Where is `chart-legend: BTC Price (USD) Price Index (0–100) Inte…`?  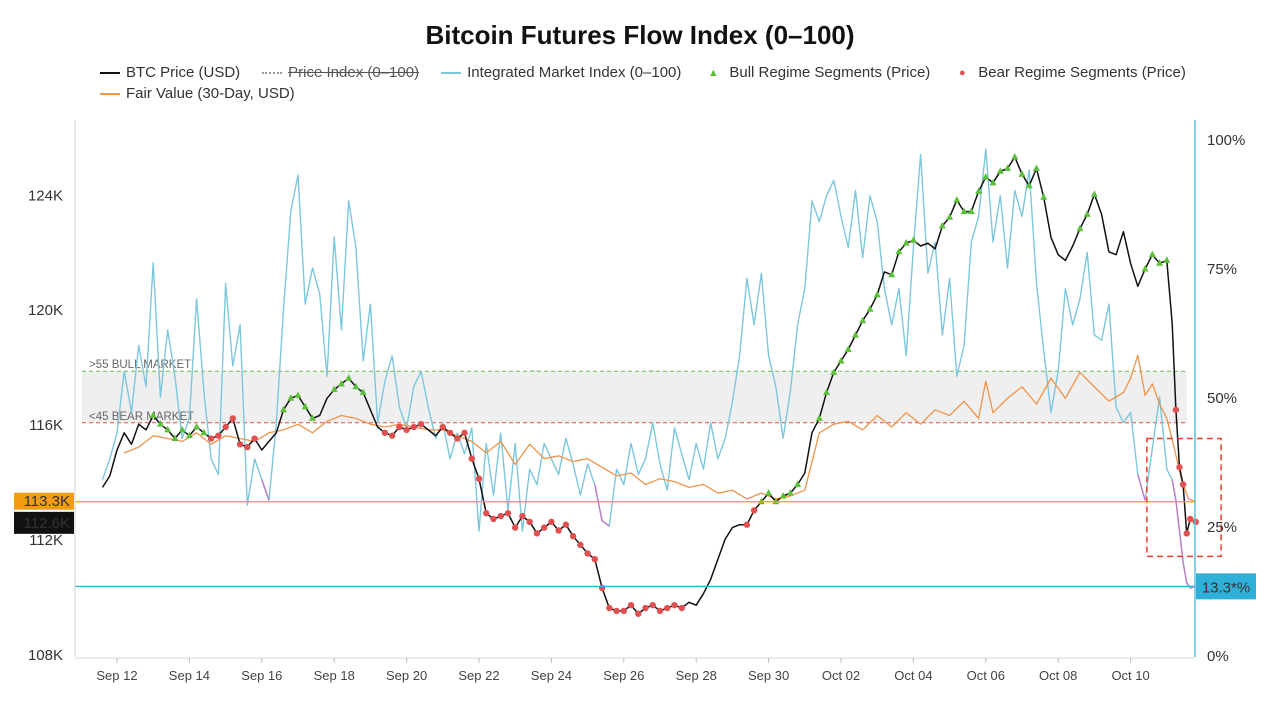
chart-legend: BTC Price (USD) Price Index (0–100) Inte… is located at coordinates (660, 83).